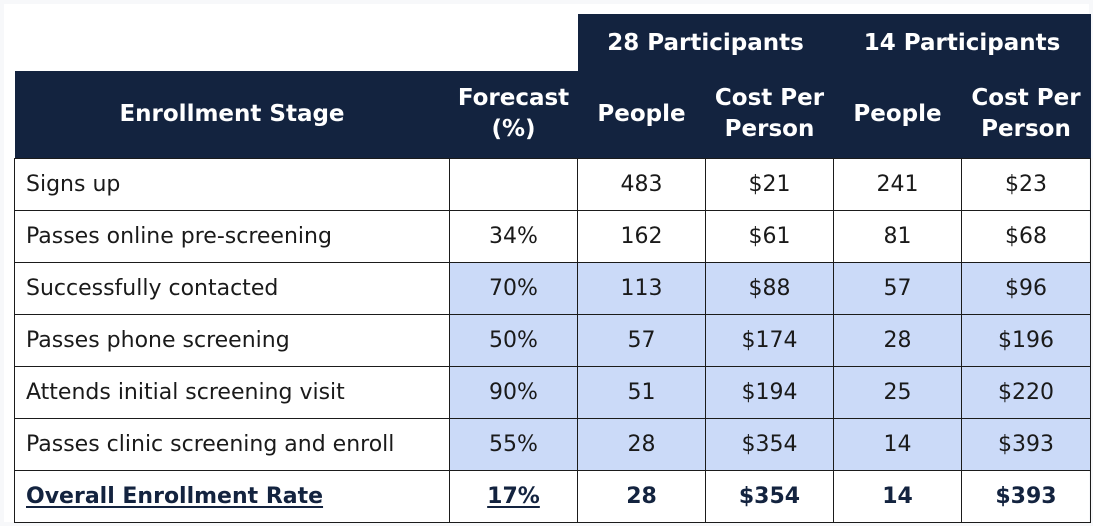  I want to click on group-header-row: 28 Participants 14 Participants, so click(552, 42).